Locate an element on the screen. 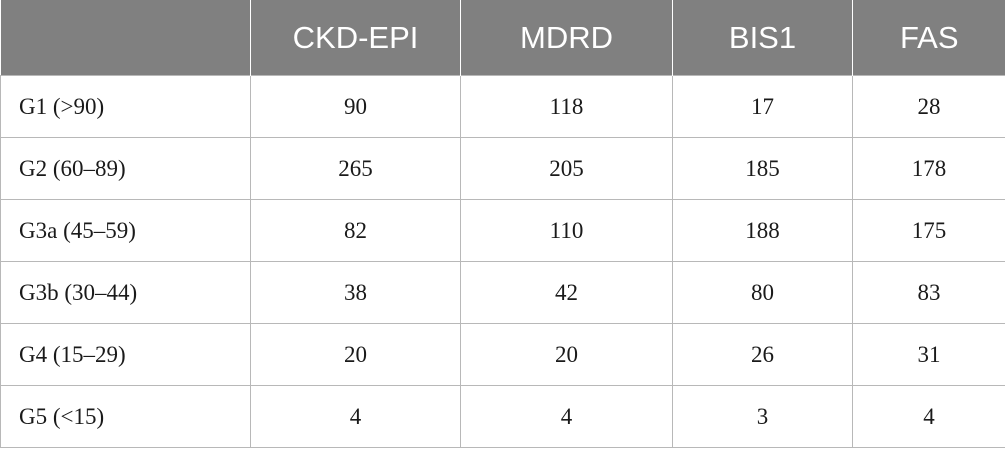 This screenshot has height=464, width=1005. cell-mdrd: 42 is located at coordinates (566, 292).